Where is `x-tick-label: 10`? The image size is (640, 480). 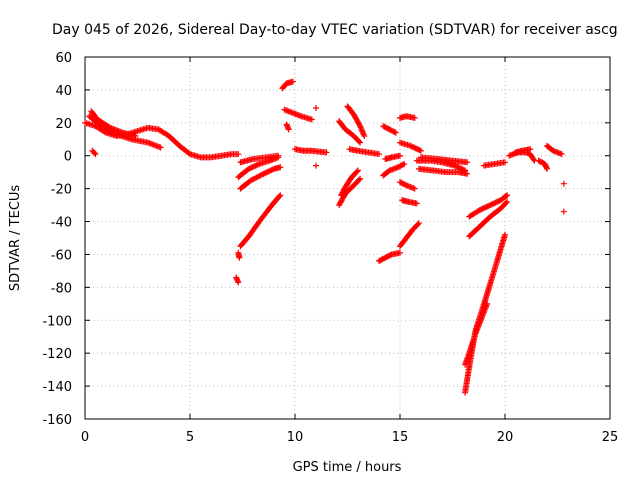
x-tick-label: 10 is located at coordinates (295, 437).